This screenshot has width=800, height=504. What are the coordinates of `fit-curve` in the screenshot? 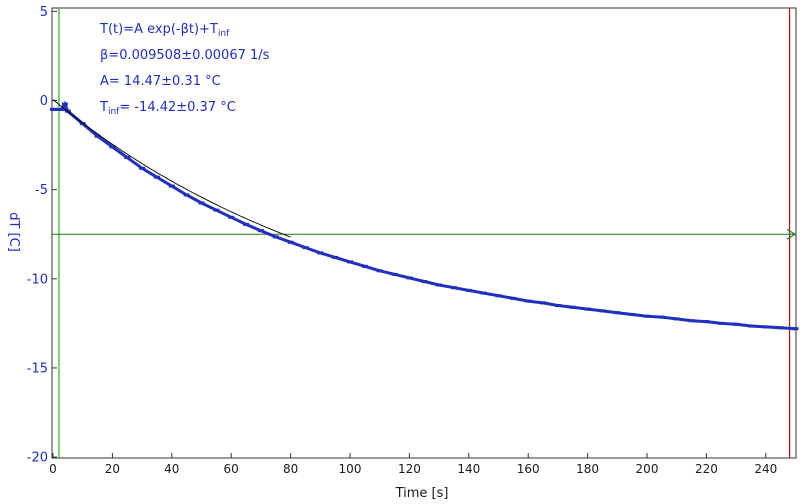 It's located at (171, 168).